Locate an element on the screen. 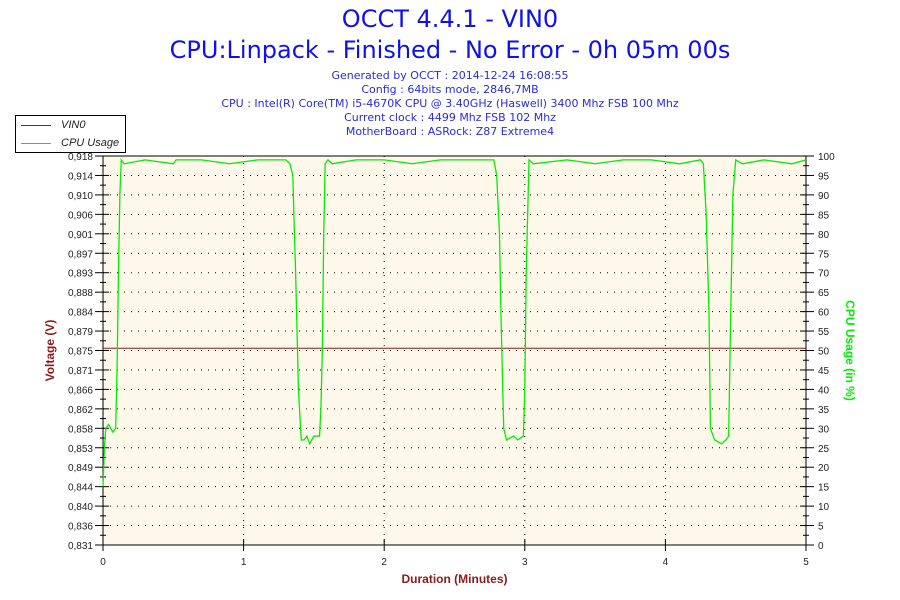 This screenshot has height=600, width=900. info-clock: Current clock : 4499 Mhz FSB 102 Mhz is located at coordinates (450, 117).